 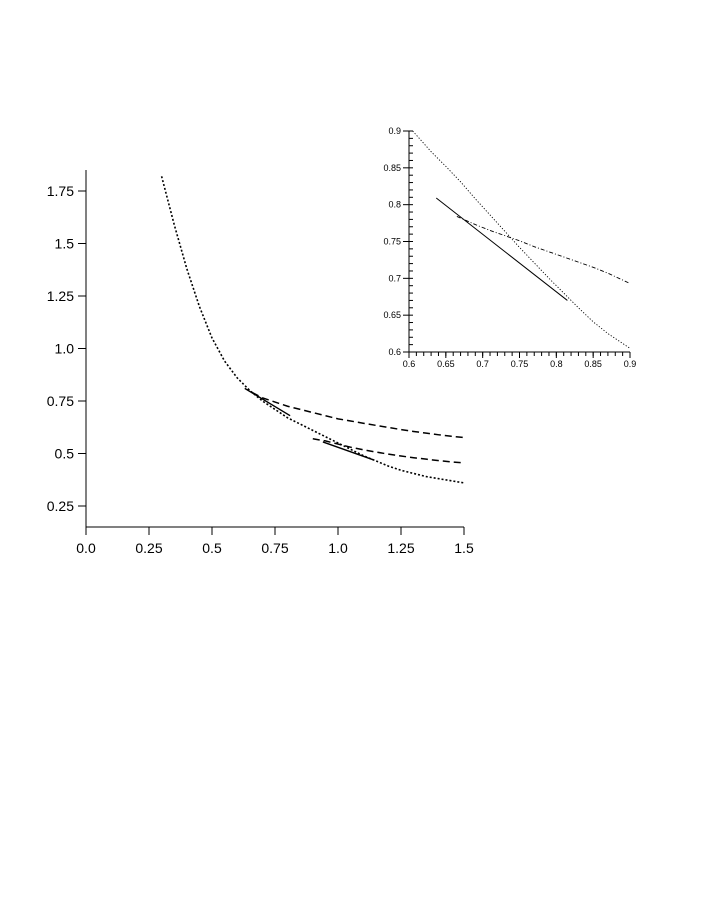 I want to click on main-y-tick-label: 1.25, so click(x=60, y=296).